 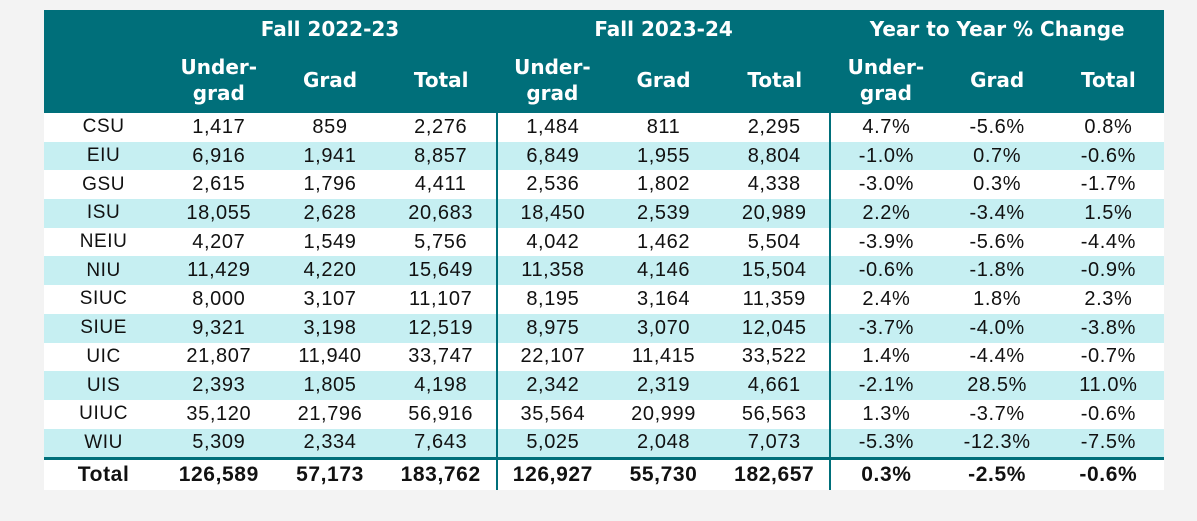 I want to click on cell-grad-2022: 1,805, so click(x=330, y=385).